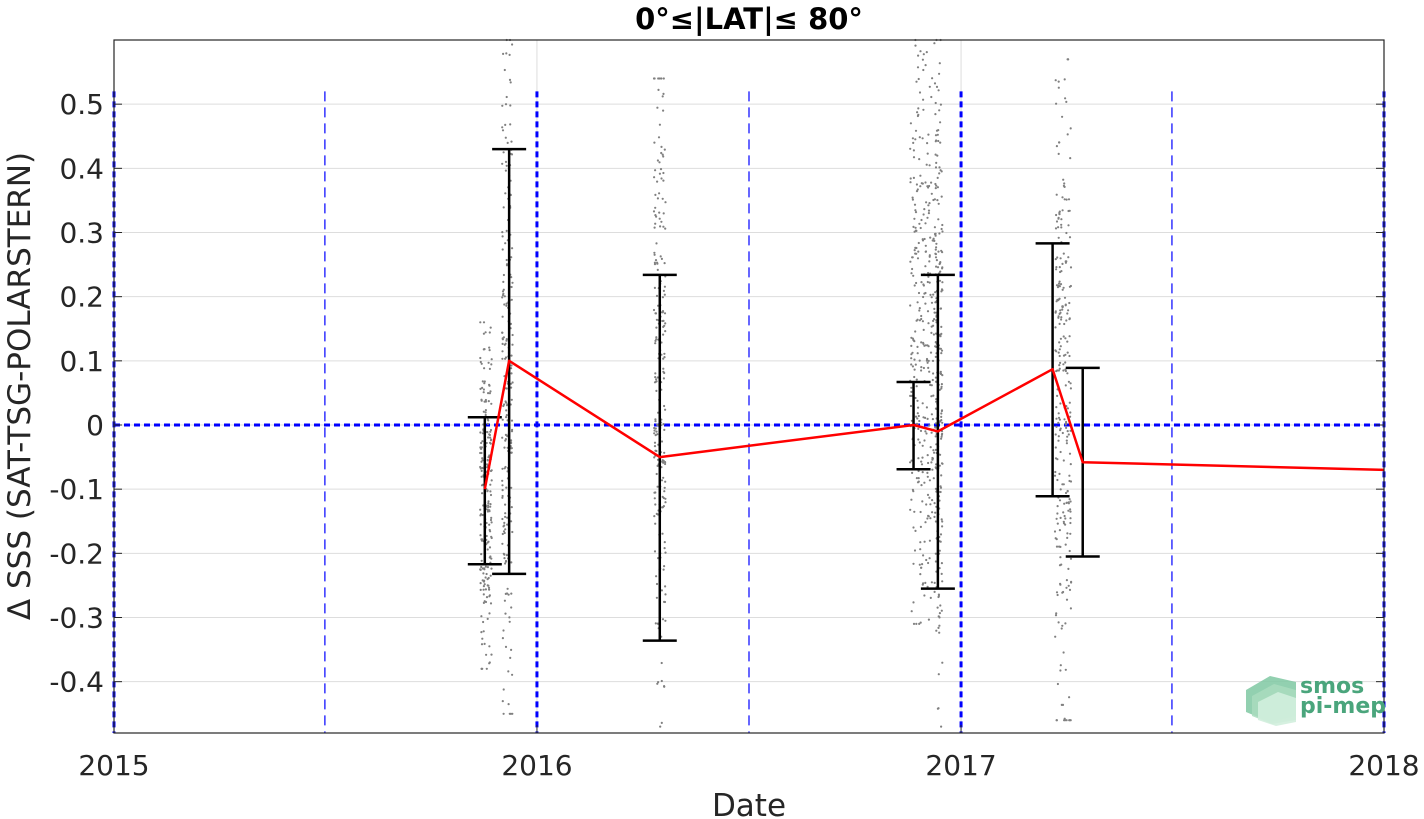  Describe the element at coordinates (95, 425) in the screenshot. I see `y-tick-label: 0` at that location.